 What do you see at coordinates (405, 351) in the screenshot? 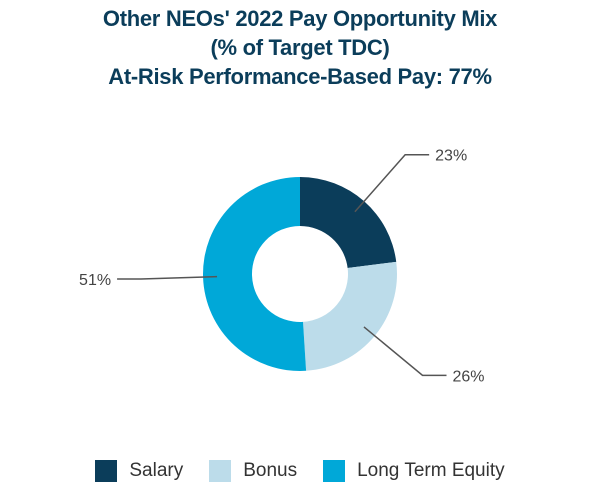
I see `leader-line-bonus` at bounding box center [405, 351].